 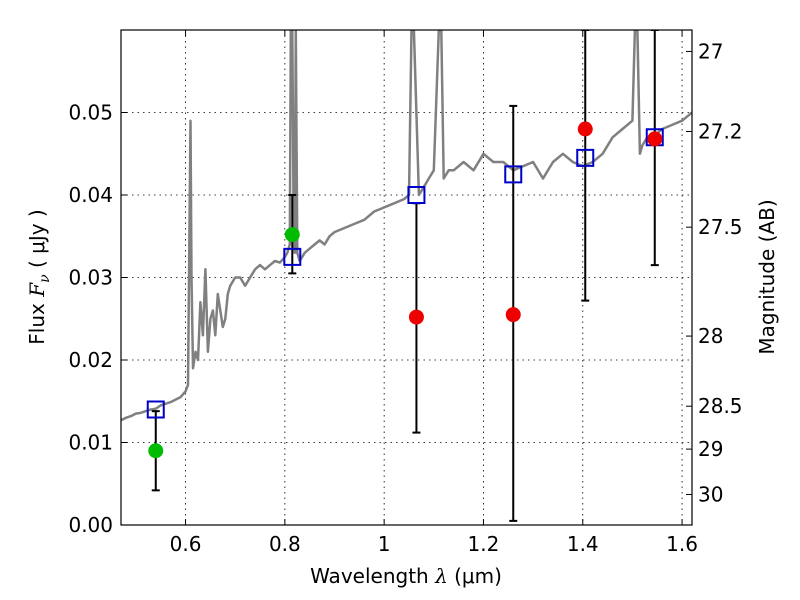 I want to click on y-tick-label: 0.05, so click(x=90, y=113).